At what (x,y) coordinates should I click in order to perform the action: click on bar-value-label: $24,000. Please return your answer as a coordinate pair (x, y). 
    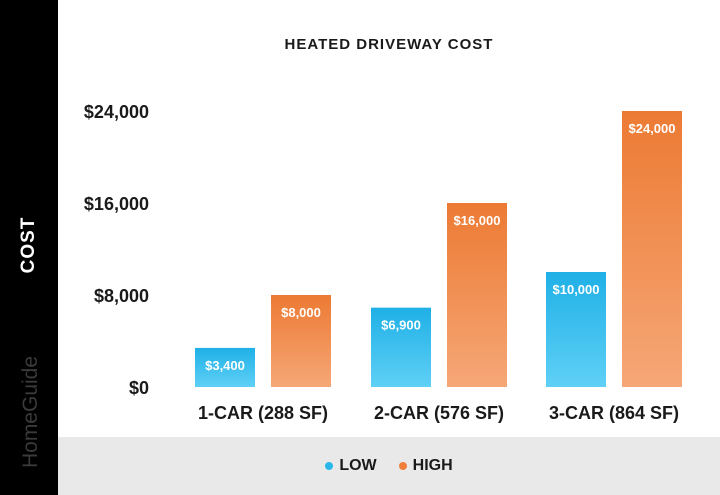
    Looking at the image, I should click on (652, 128).